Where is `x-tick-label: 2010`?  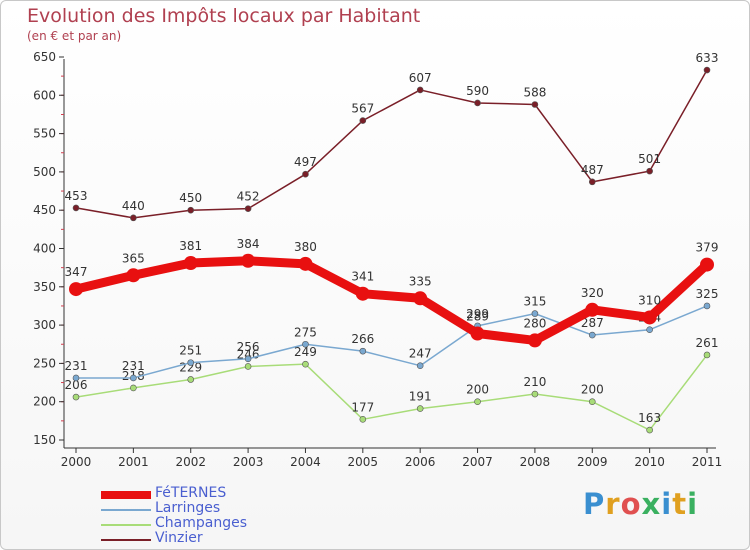
x-tick-label: 2010 is located at coordinates (649, 462).